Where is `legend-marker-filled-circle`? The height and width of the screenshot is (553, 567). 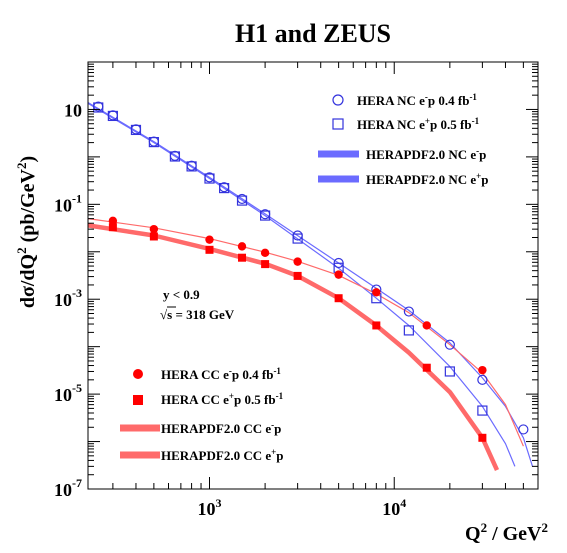
legend-marker-filled-circle is located at coordinates (138, 374).